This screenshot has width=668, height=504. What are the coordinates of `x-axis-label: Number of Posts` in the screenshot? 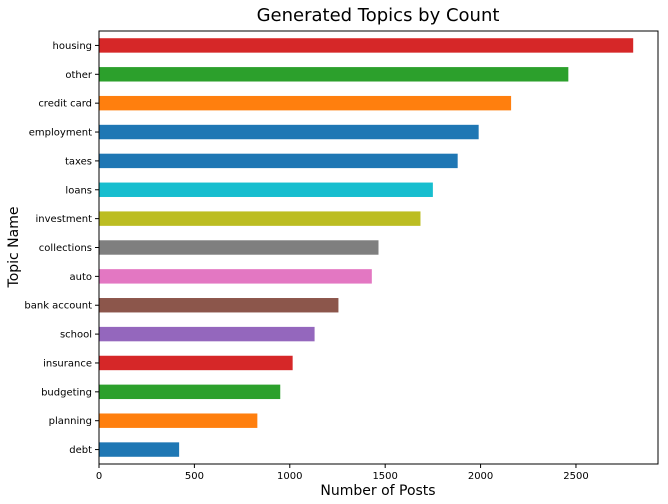 It's located at (377, 491).